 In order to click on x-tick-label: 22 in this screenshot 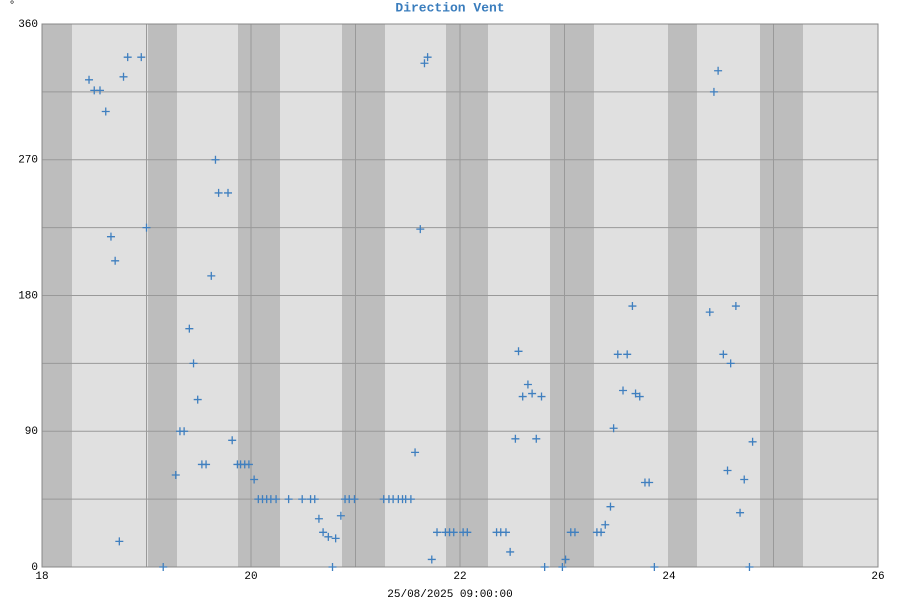, I will do `click(459, 577)`.